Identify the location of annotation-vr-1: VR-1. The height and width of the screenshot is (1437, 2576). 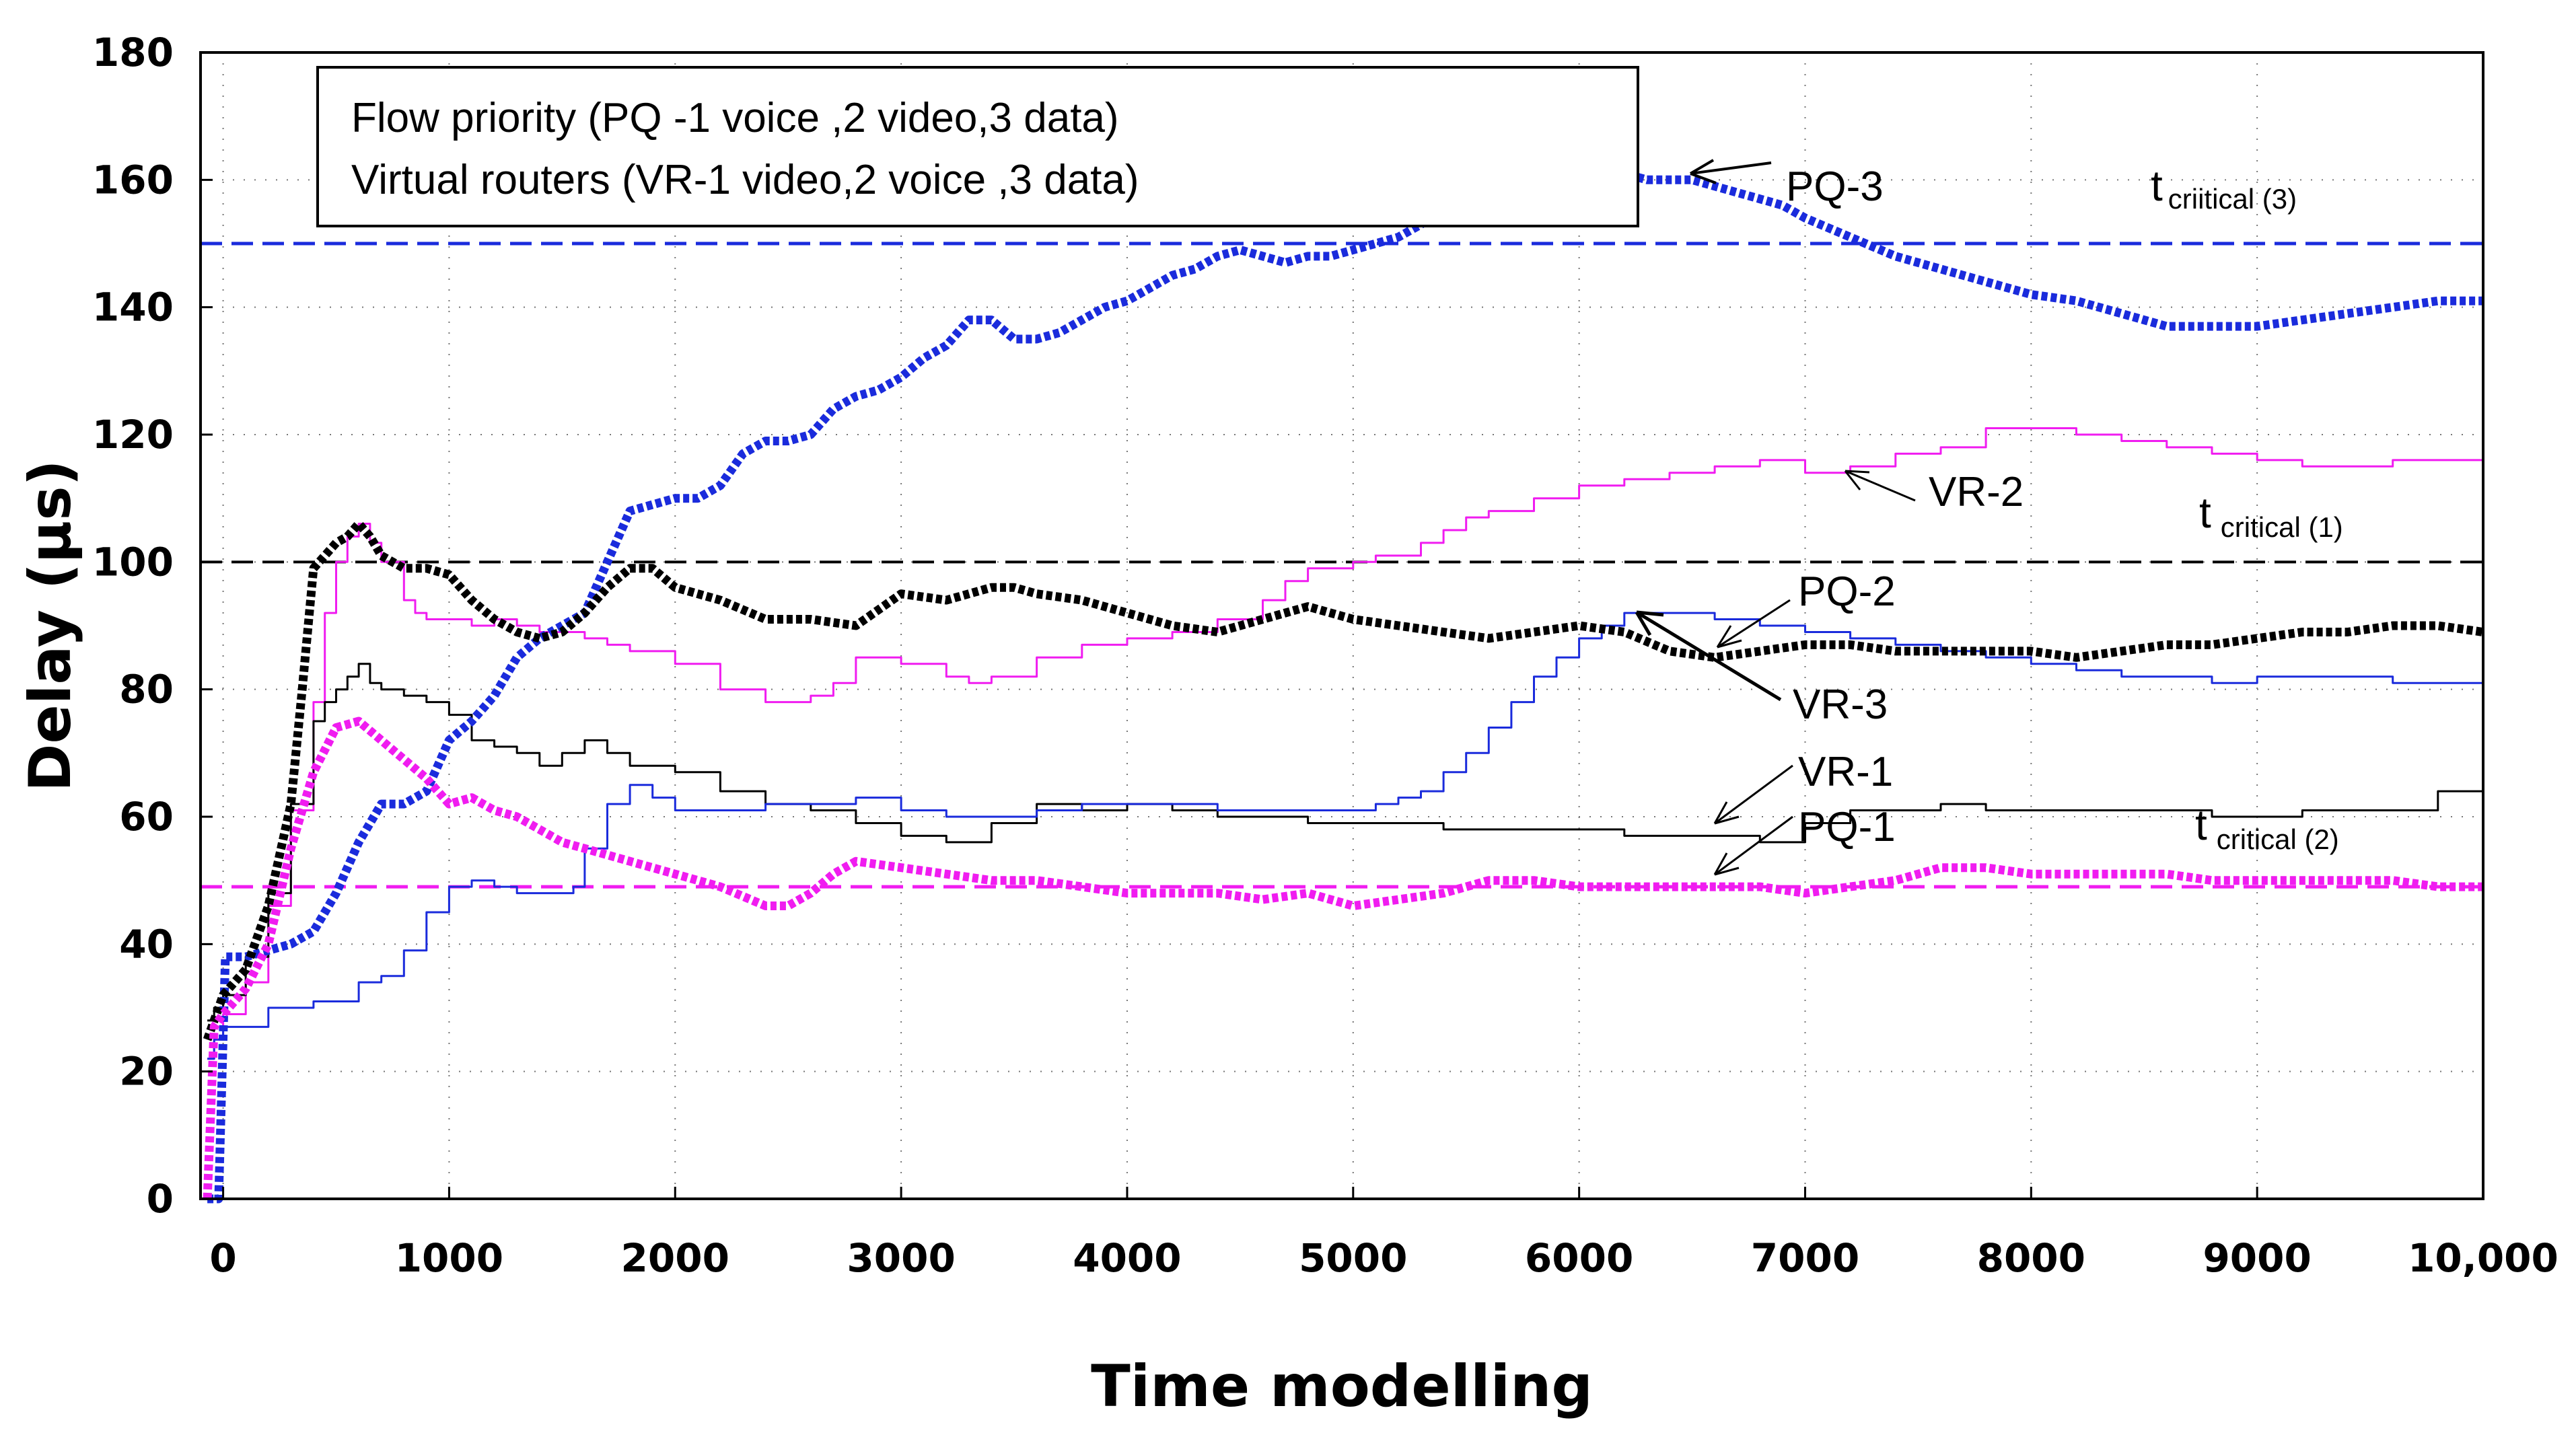
(1803, 787).